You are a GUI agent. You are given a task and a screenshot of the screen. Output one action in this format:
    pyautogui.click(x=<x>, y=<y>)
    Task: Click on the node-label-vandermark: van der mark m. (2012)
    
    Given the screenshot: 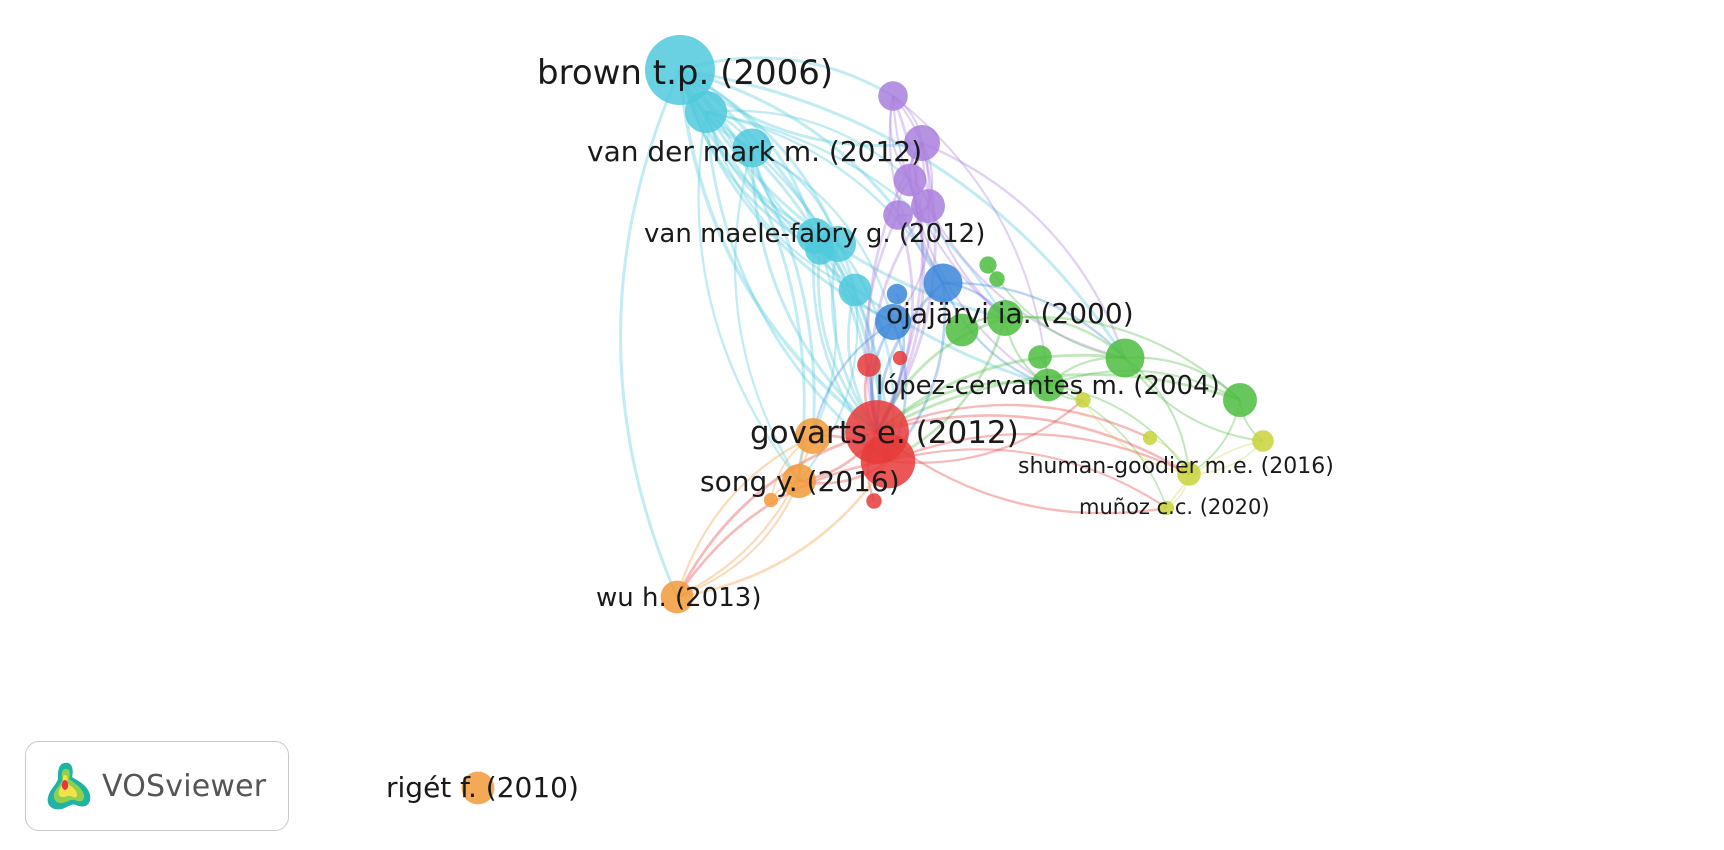 What is the action you would take?
    pyautogui.click(x=754, y=151)
    